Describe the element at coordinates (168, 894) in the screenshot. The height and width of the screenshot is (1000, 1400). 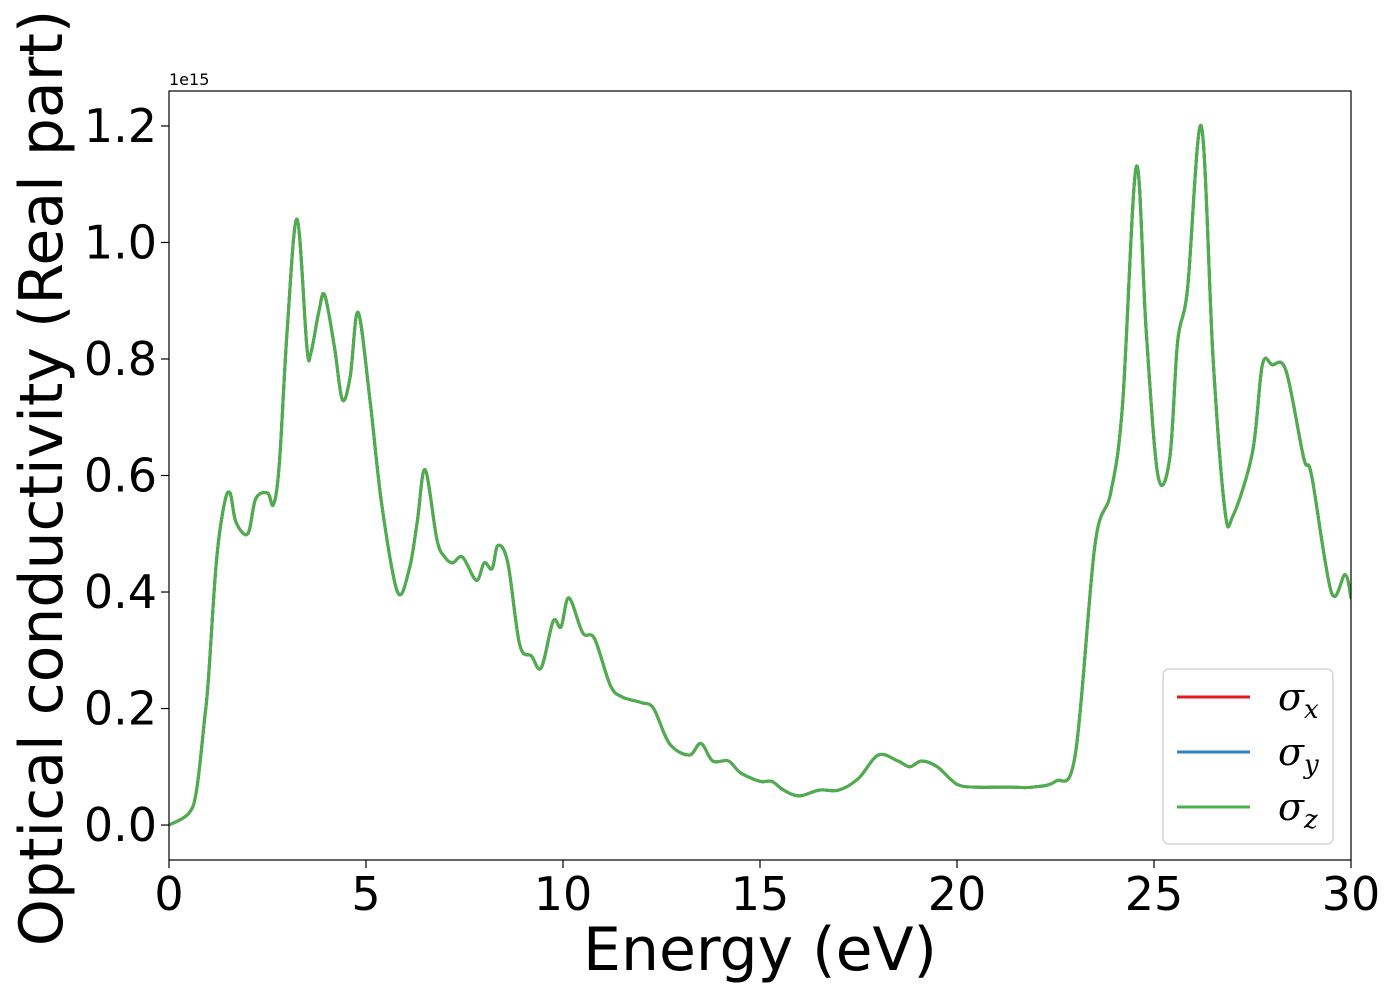
I see `x-tick-label: 0` at that location.